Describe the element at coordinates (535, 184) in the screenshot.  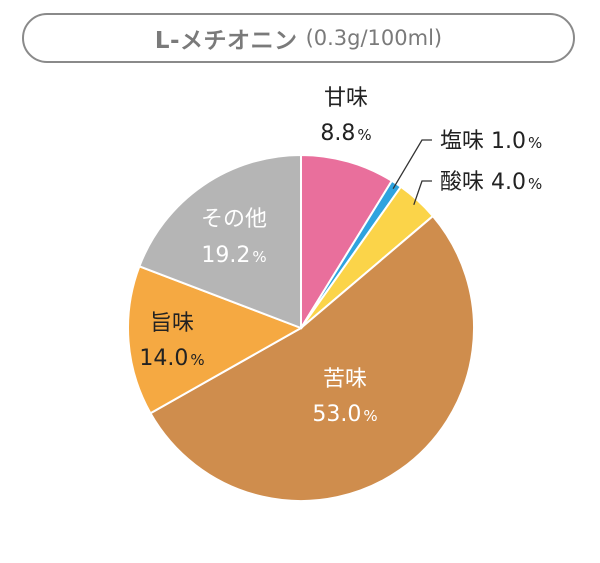
I see `slice-unit-3: %` at that location.